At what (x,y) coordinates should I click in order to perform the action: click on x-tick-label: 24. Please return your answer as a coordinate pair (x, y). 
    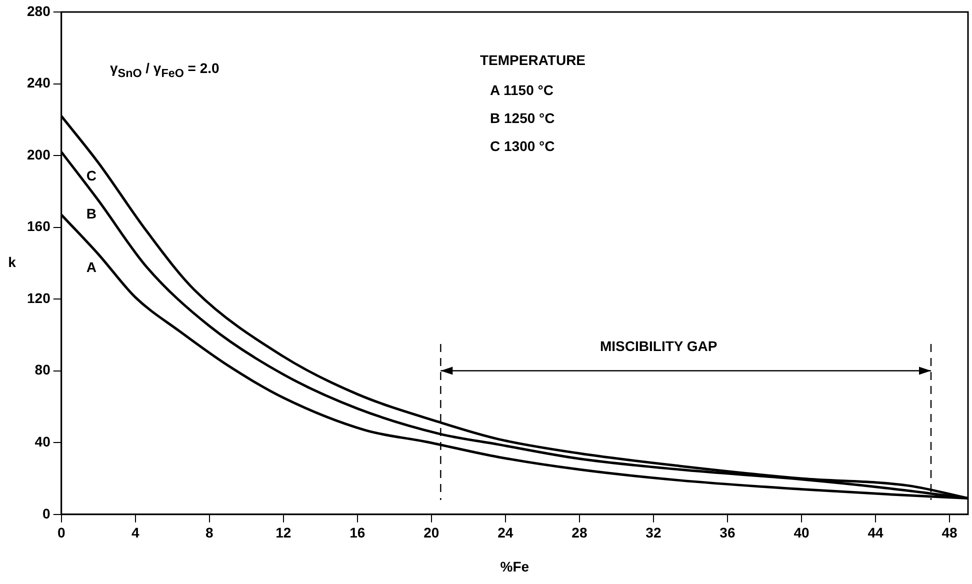
    Looking at the image, I should click on (506, 532).